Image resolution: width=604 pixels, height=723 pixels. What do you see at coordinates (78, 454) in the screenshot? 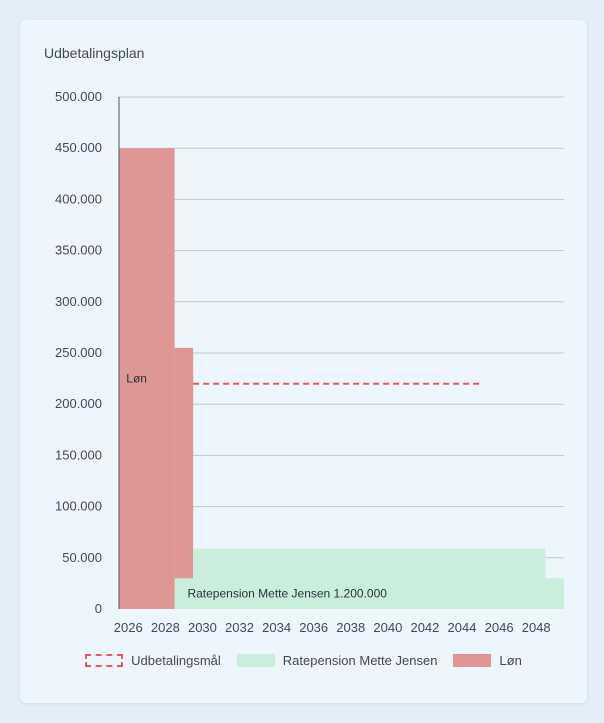
I see `y-tick-label: 150.000` at bounding box center [78, 454].